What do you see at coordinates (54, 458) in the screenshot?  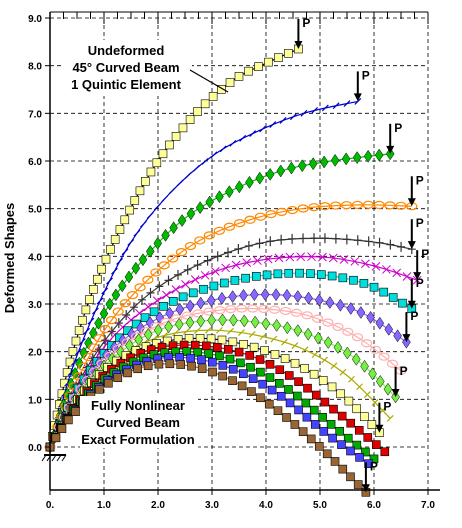 I see `fixed-support-icon` at bounding box center [54, 458].